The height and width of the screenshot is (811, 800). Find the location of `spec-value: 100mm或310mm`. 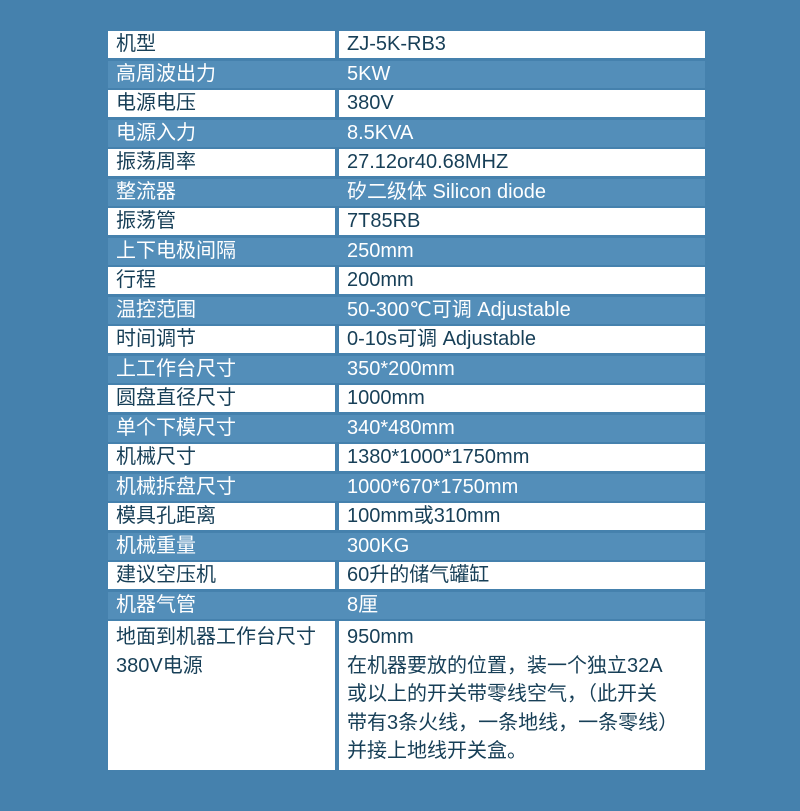

spec-value: 100mm或310mm is located at coordinates (522, 516).